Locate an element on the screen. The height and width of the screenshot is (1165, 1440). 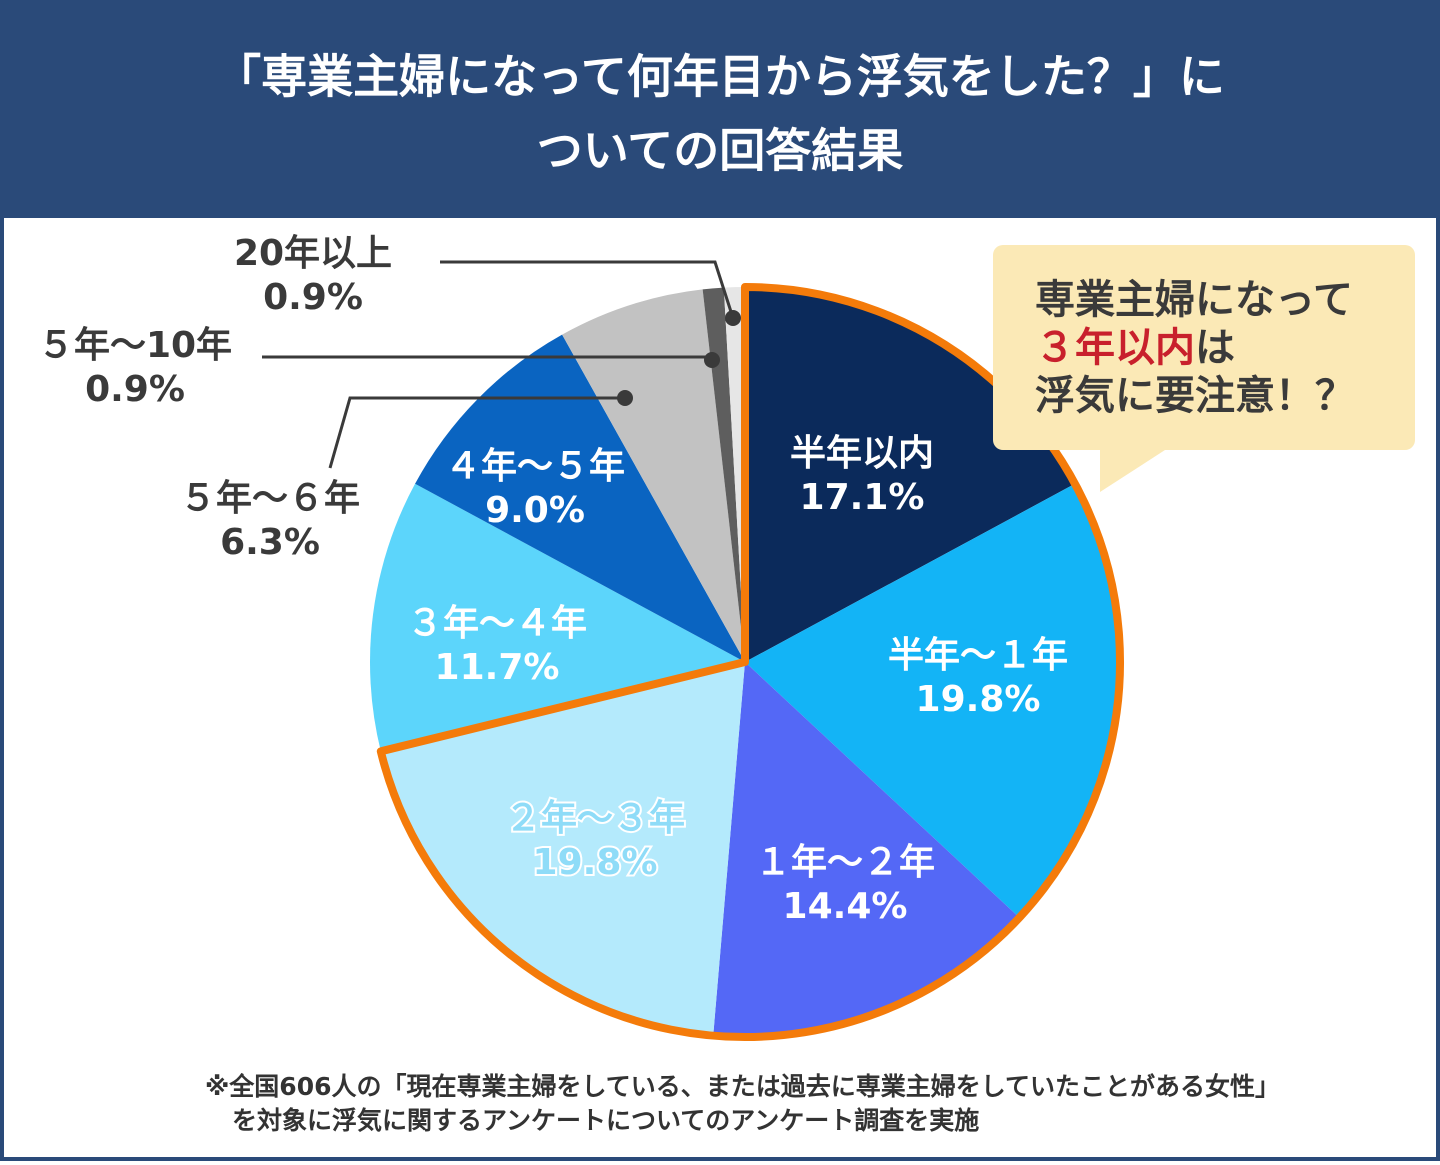
value-label: 17.1% is located at coordinates (862, 497).